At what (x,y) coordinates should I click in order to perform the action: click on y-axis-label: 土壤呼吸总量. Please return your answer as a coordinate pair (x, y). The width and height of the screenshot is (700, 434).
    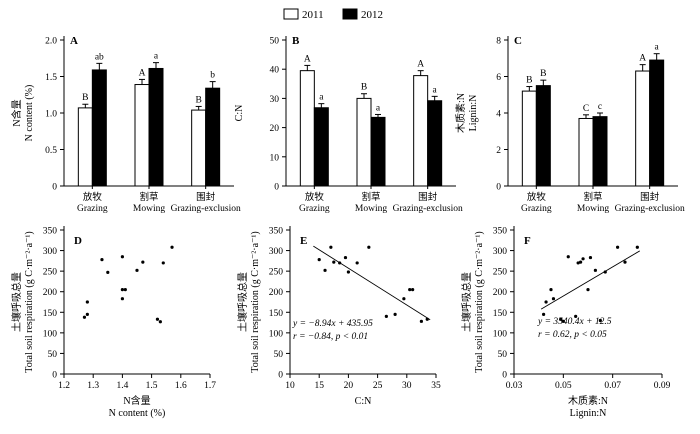
    Looking at the image, I should click on (466, 302).